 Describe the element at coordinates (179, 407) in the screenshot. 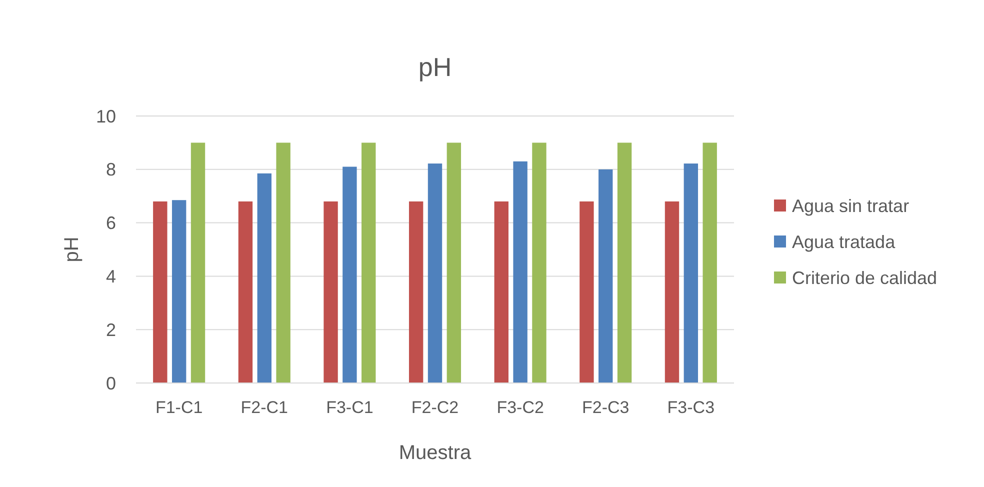

I see `x-tick-label: F1-C1` at that location.